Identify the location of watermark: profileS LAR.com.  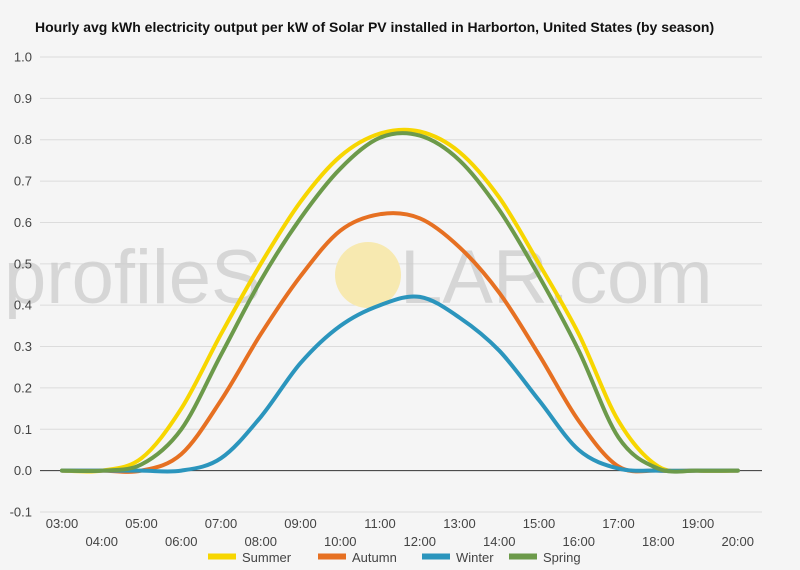
(358, 277).